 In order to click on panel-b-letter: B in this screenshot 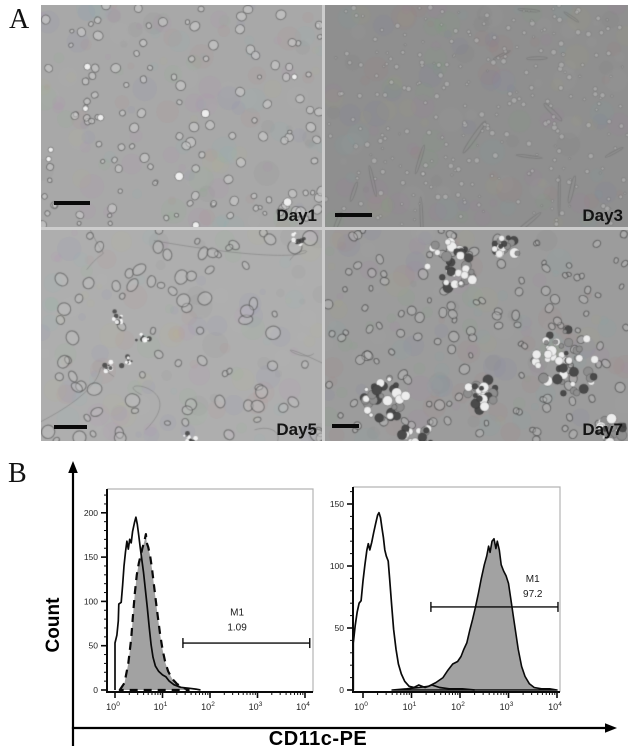, I will do `click(17, 473)`.